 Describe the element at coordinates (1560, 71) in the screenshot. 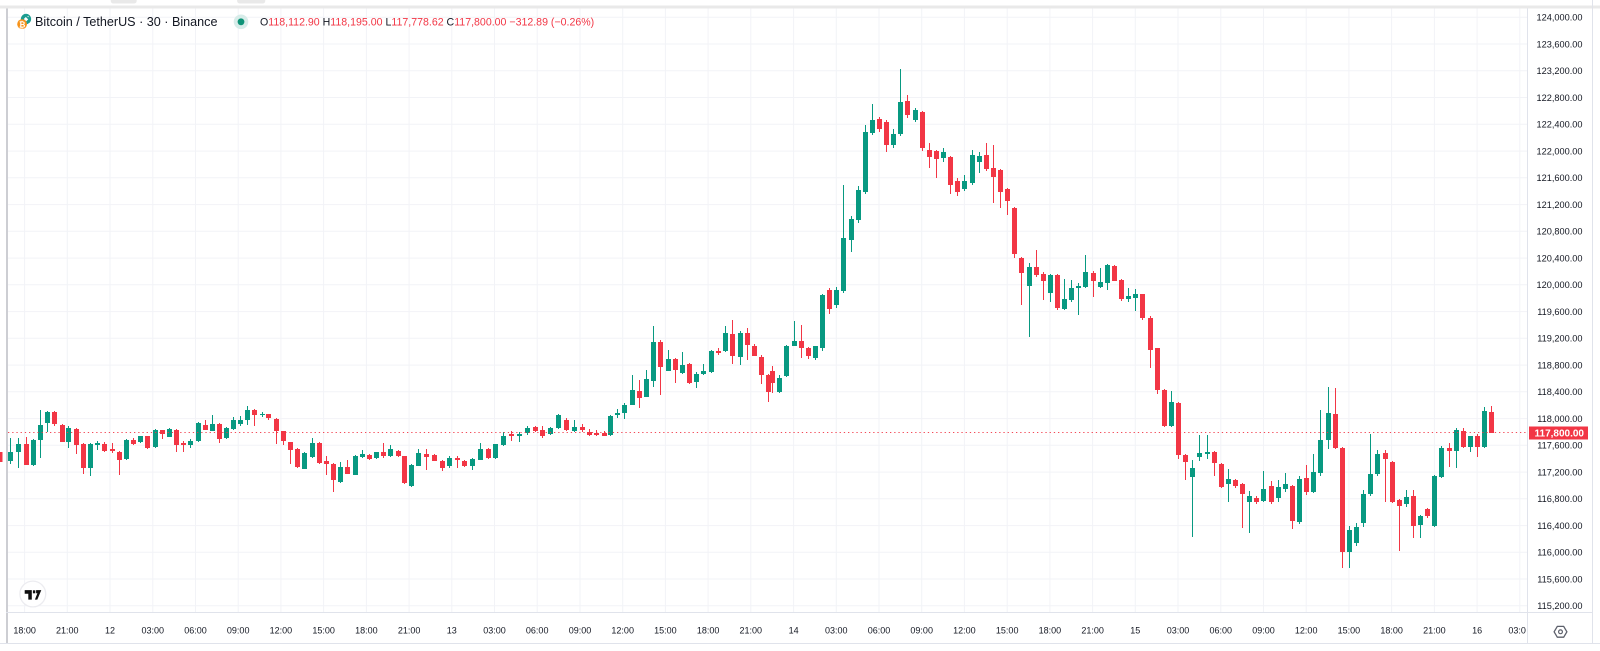

I see `svg-text: 123,200.00` at that location.